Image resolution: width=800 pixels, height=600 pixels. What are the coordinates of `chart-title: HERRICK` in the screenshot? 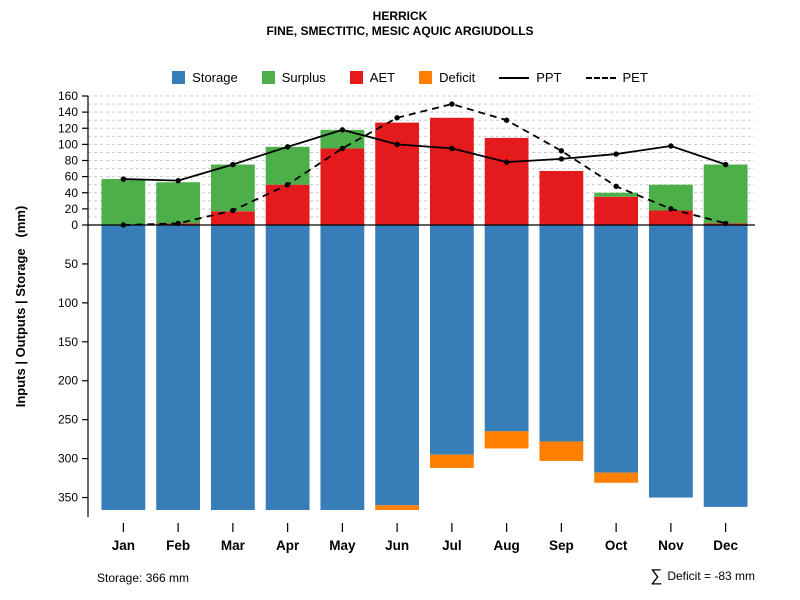 It's located at (400, 16).